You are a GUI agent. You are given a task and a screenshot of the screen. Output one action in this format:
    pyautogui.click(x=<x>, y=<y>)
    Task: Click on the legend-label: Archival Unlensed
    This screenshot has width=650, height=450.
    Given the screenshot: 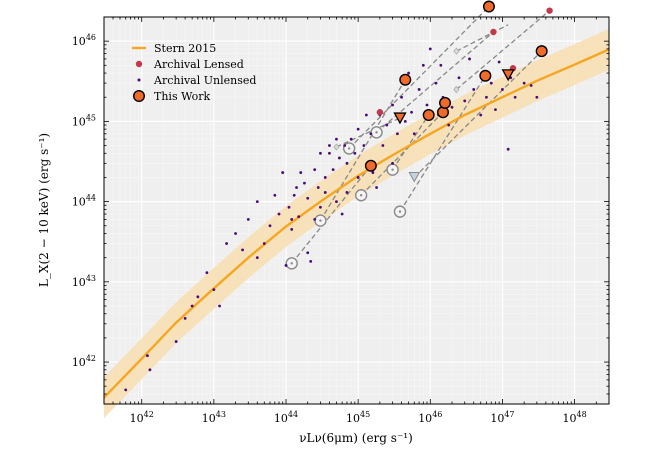 What is the action you would take?
    pyautogui.click(x=204, y=80)
    